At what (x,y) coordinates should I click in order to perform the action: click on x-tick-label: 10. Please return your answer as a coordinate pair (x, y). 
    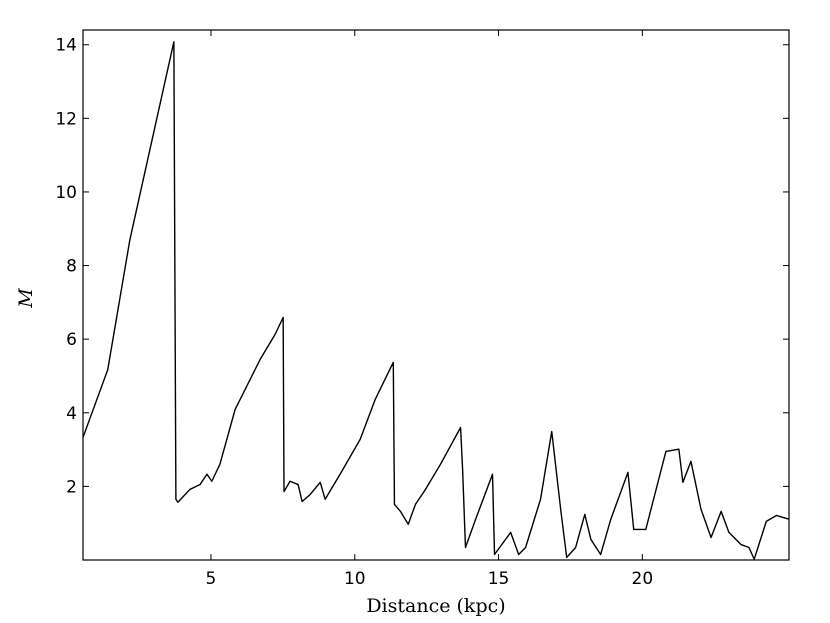
    Looking at the image, I should click on (355, 579).